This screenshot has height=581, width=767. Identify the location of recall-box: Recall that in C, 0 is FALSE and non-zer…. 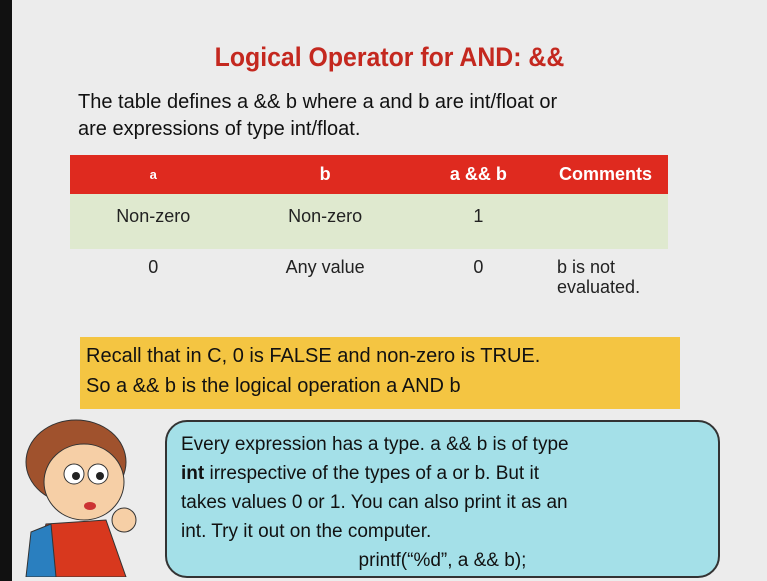
(380, 373).